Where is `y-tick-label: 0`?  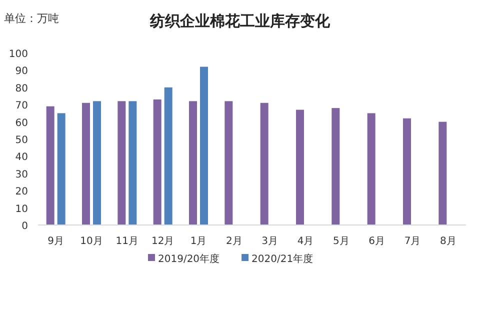
y-tick-label: 0 is located at coordinates (25, 226).